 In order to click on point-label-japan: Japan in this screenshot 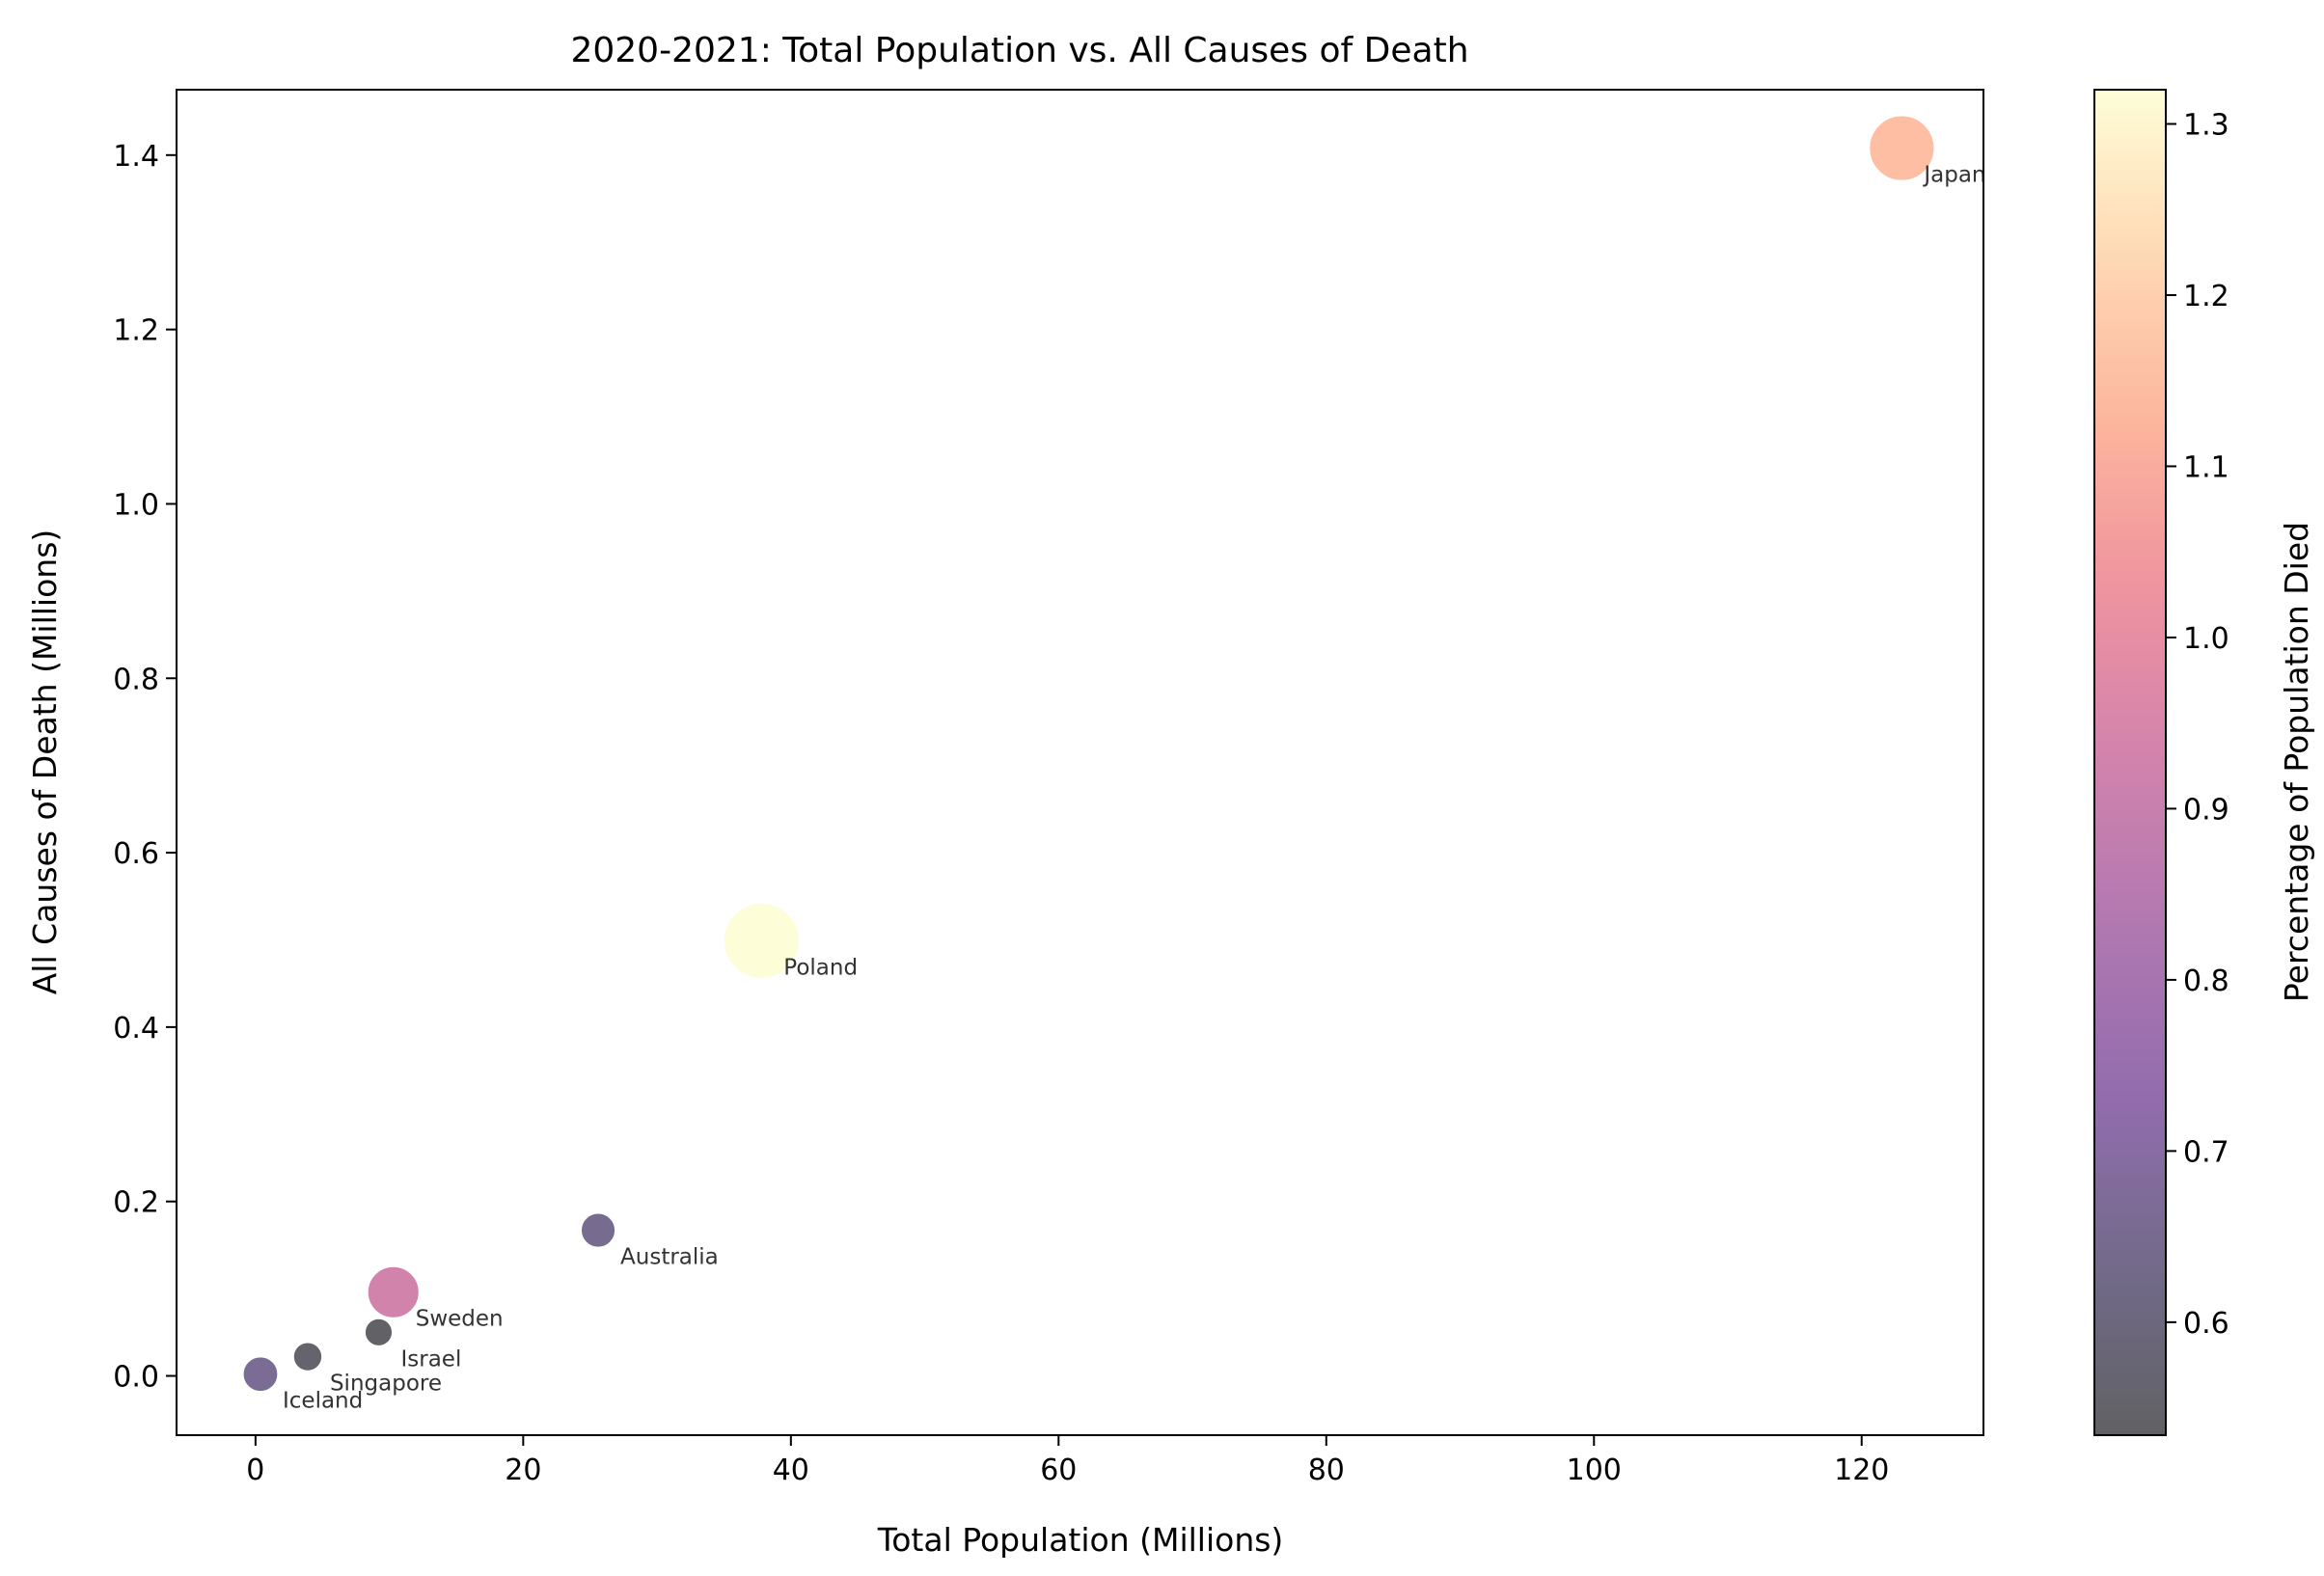, I will do `click(1953, 175)`.